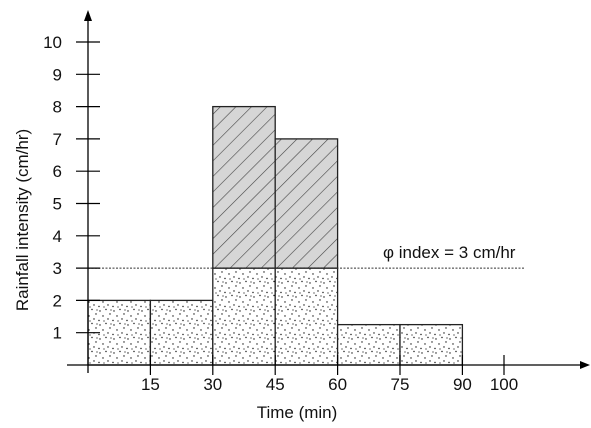  What do you see at coordinates (400, 384) in the screenshot?
I see `x-tick-label-75: 75` at bounding box center [400, 384].